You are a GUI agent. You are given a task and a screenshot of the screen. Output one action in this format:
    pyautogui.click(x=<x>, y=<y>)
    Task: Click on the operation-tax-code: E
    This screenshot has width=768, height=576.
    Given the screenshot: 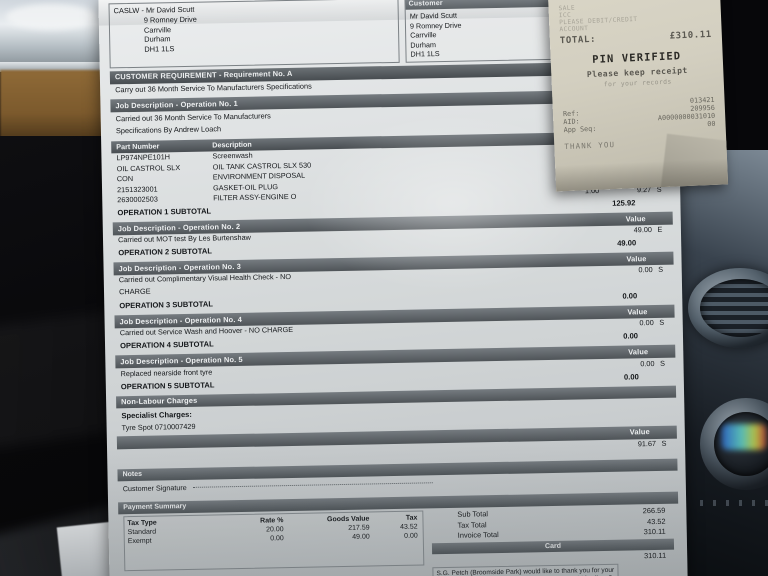 What is the action you would take?
    pyautogui.click(x=660, y=230)
    